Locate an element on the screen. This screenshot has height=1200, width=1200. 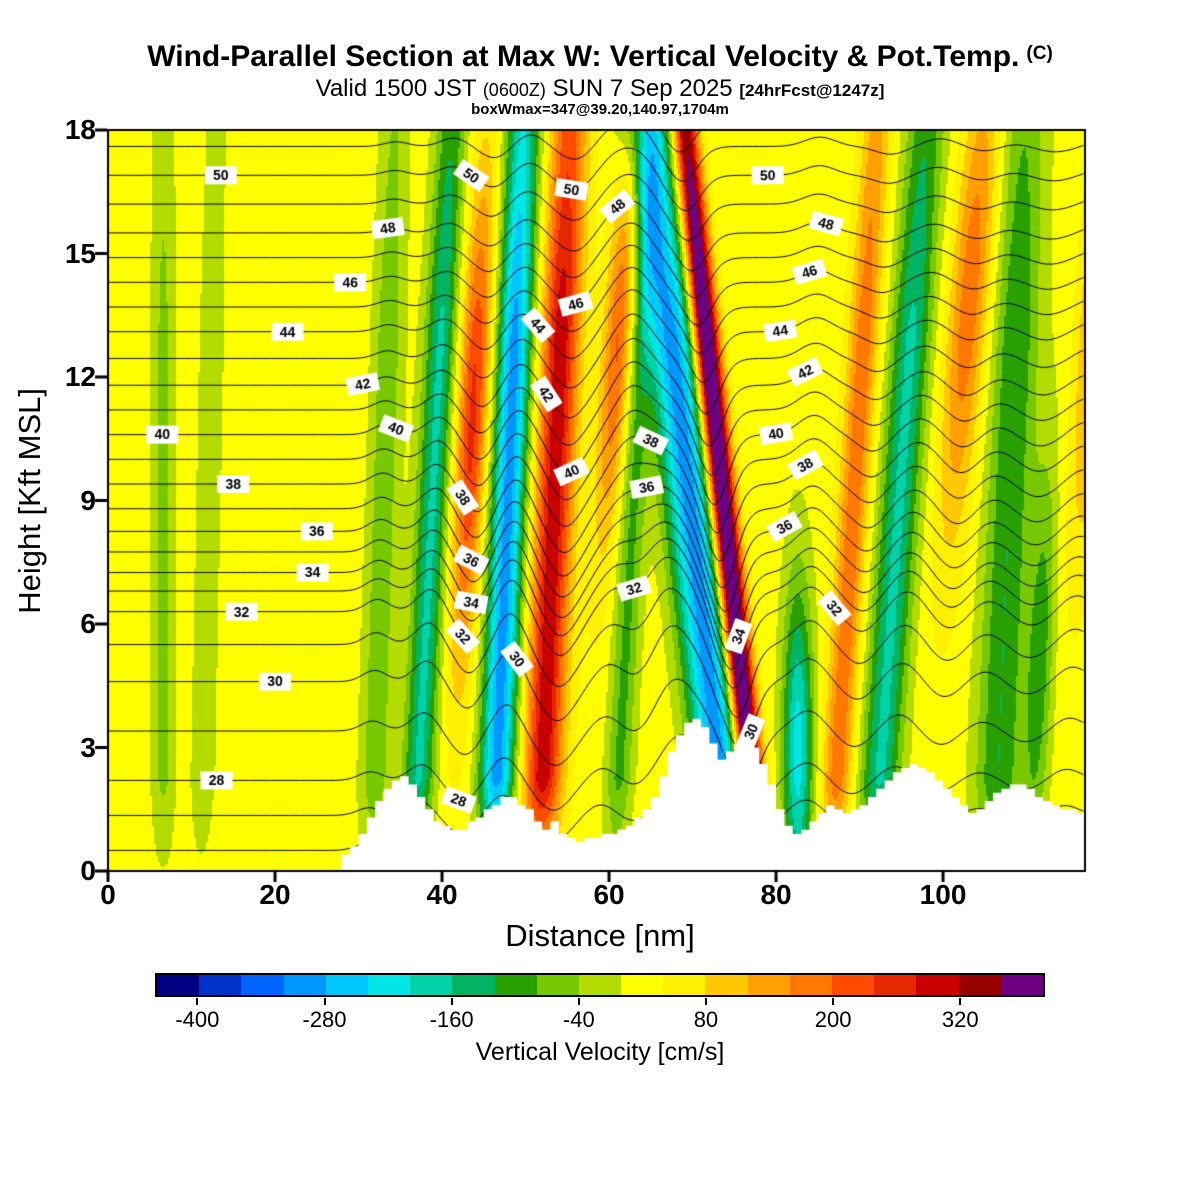
colorbar-title: Vertical Velocity [cm/s] is located at coordinates (600, 1052).